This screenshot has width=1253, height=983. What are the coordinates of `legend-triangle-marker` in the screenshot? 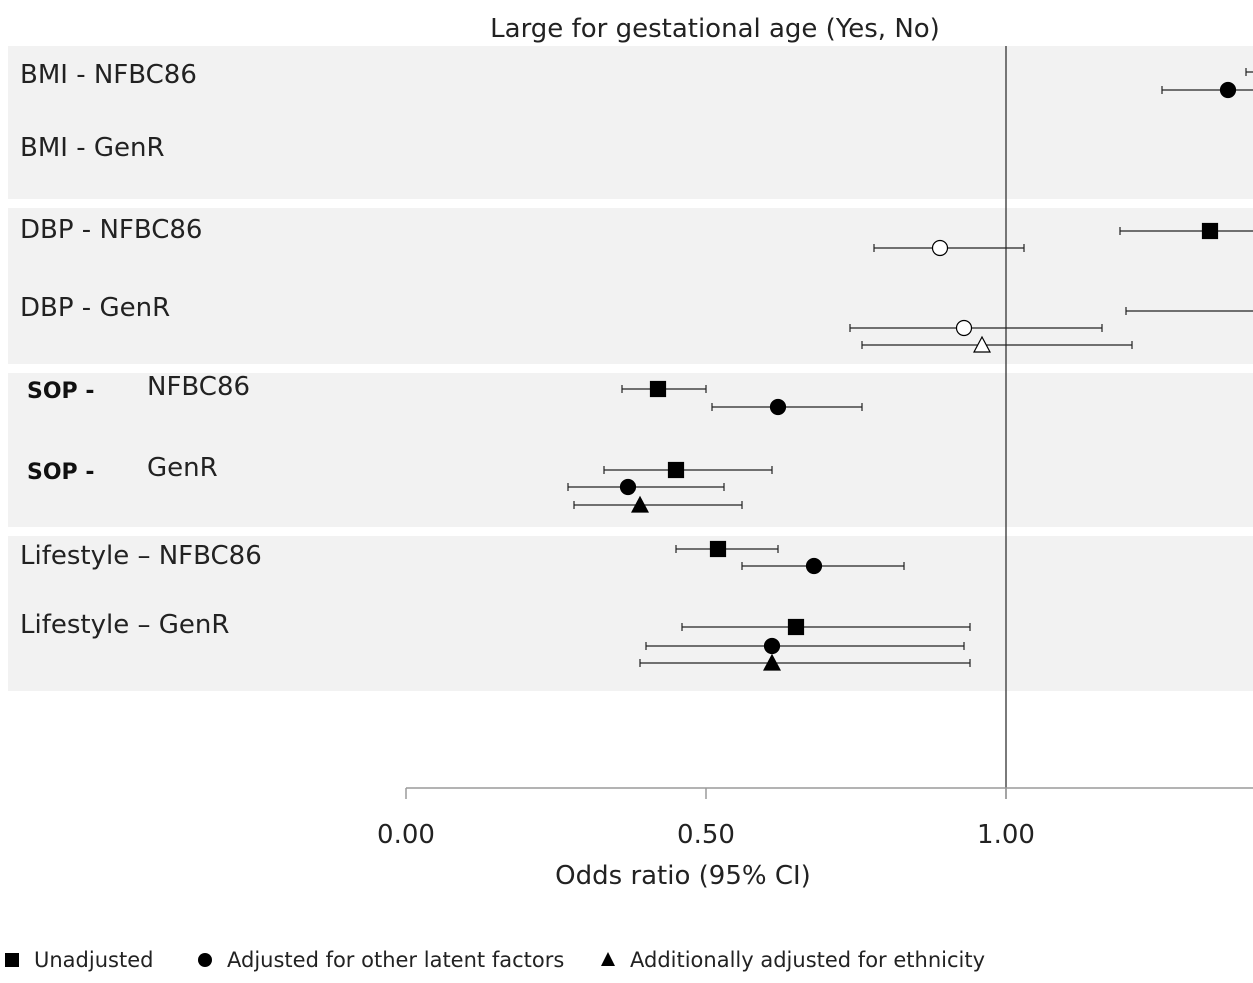 It's located at (608, 959).